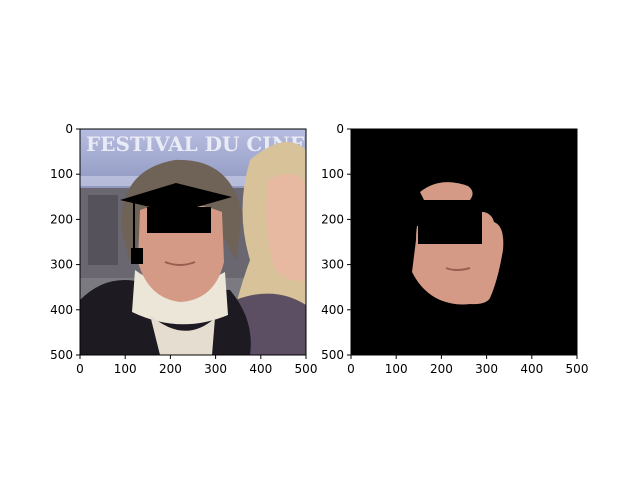 The width and height of the screenshot is (640, 480). What do you see at coordinates (61, 310) in the screenshot?
I see `left-y-tick-label: 400` at bounding box center [61, 310].